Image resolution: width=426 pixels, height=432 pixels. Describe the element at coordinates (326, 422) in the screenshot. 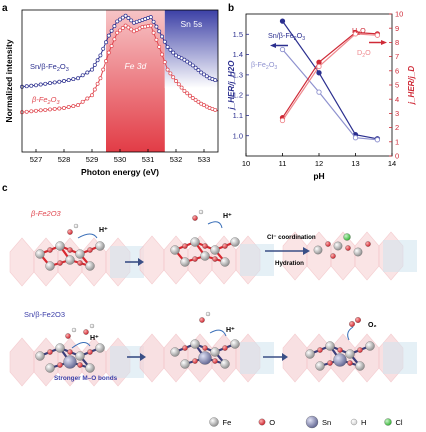

I see `legend-label-sn: Sn` at that location.